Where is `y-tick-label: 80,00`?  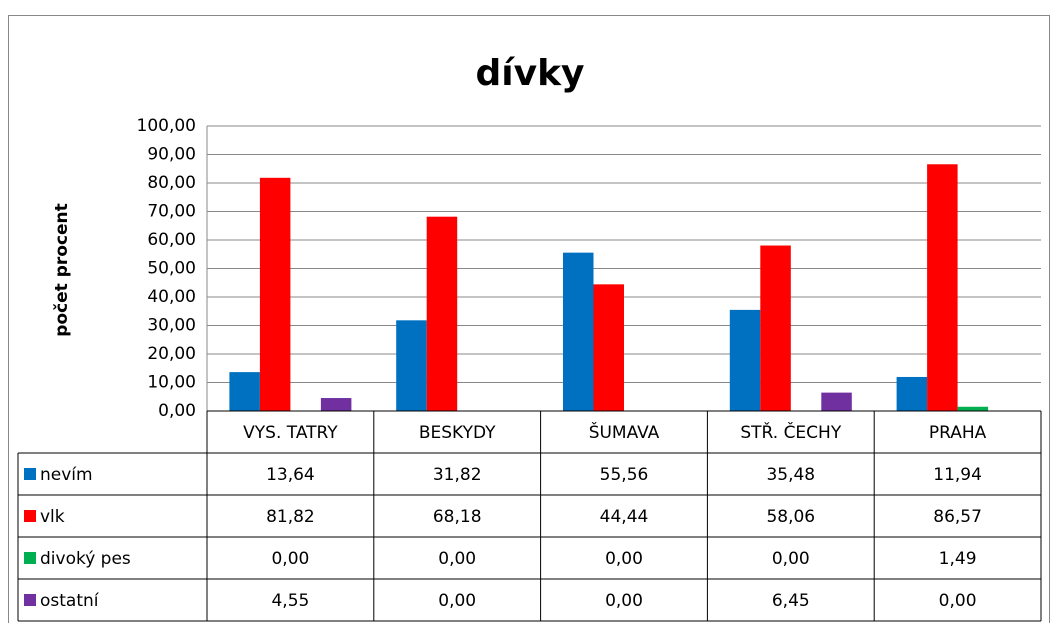 y-tick-label: 80,00 is located at coordinates (171, 183).